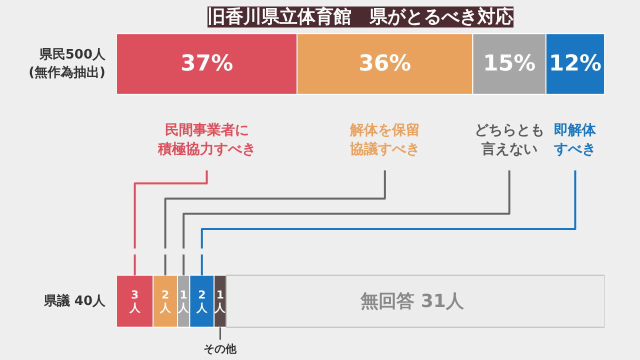 The width and height of the screenshot is (640, 360). What do you see at coordinates (575, 64) in the screenshot?
I see `data-label: 12%` at bounding box center [575, 64].